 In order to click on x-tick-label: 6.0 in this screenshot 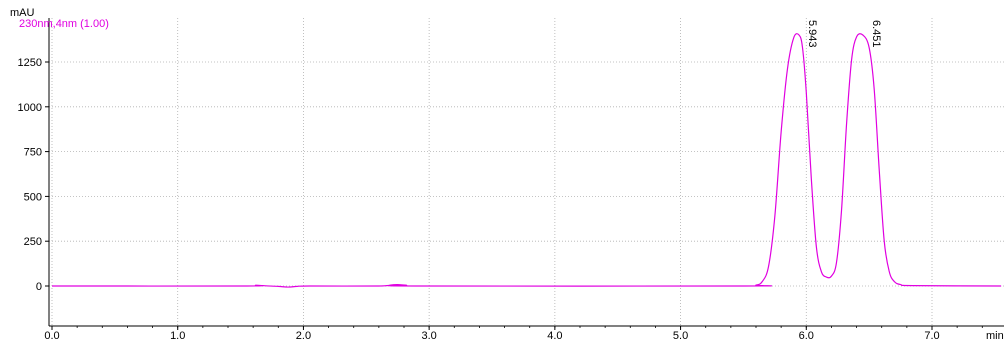, I will do `click(806, 336)`.